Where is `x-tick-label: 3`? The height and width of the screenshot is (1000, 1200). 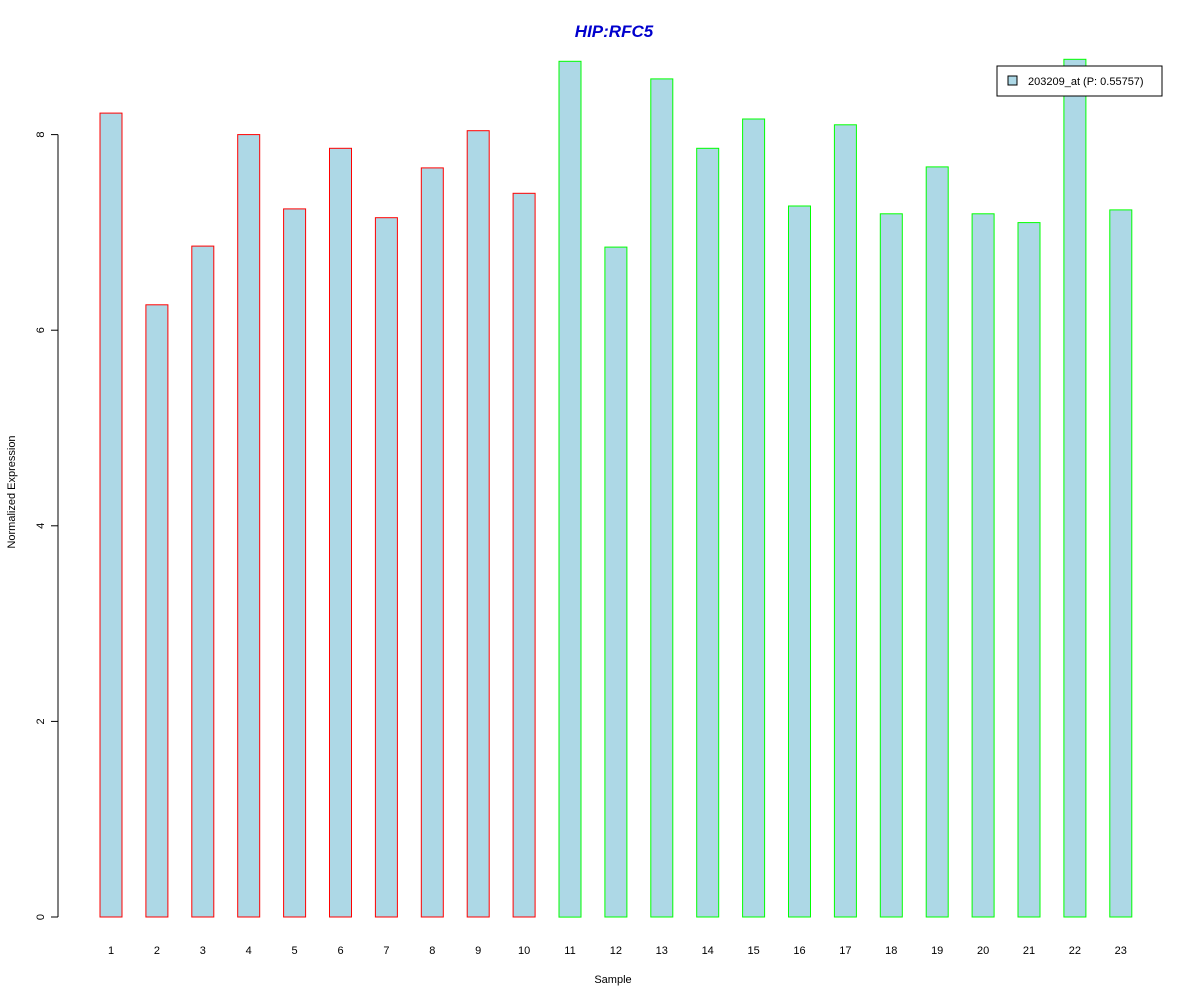 x-tick-label: 3 is located at coordinates (203, 951).